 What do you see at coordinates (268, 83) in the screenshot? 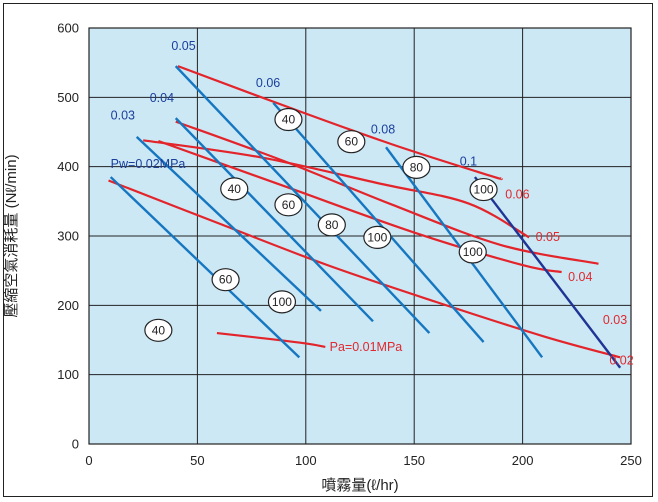
I see `pw-pressure-label: 0.06` at bounding box center [268, 83].